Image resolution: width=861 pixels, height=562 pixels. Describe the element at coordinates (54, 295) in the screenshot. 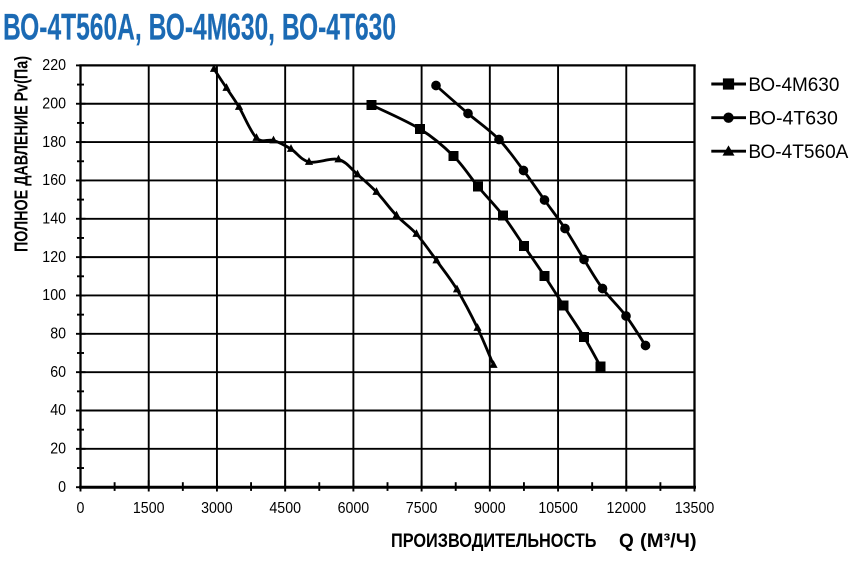

I see `svg-text: 100` at that location.